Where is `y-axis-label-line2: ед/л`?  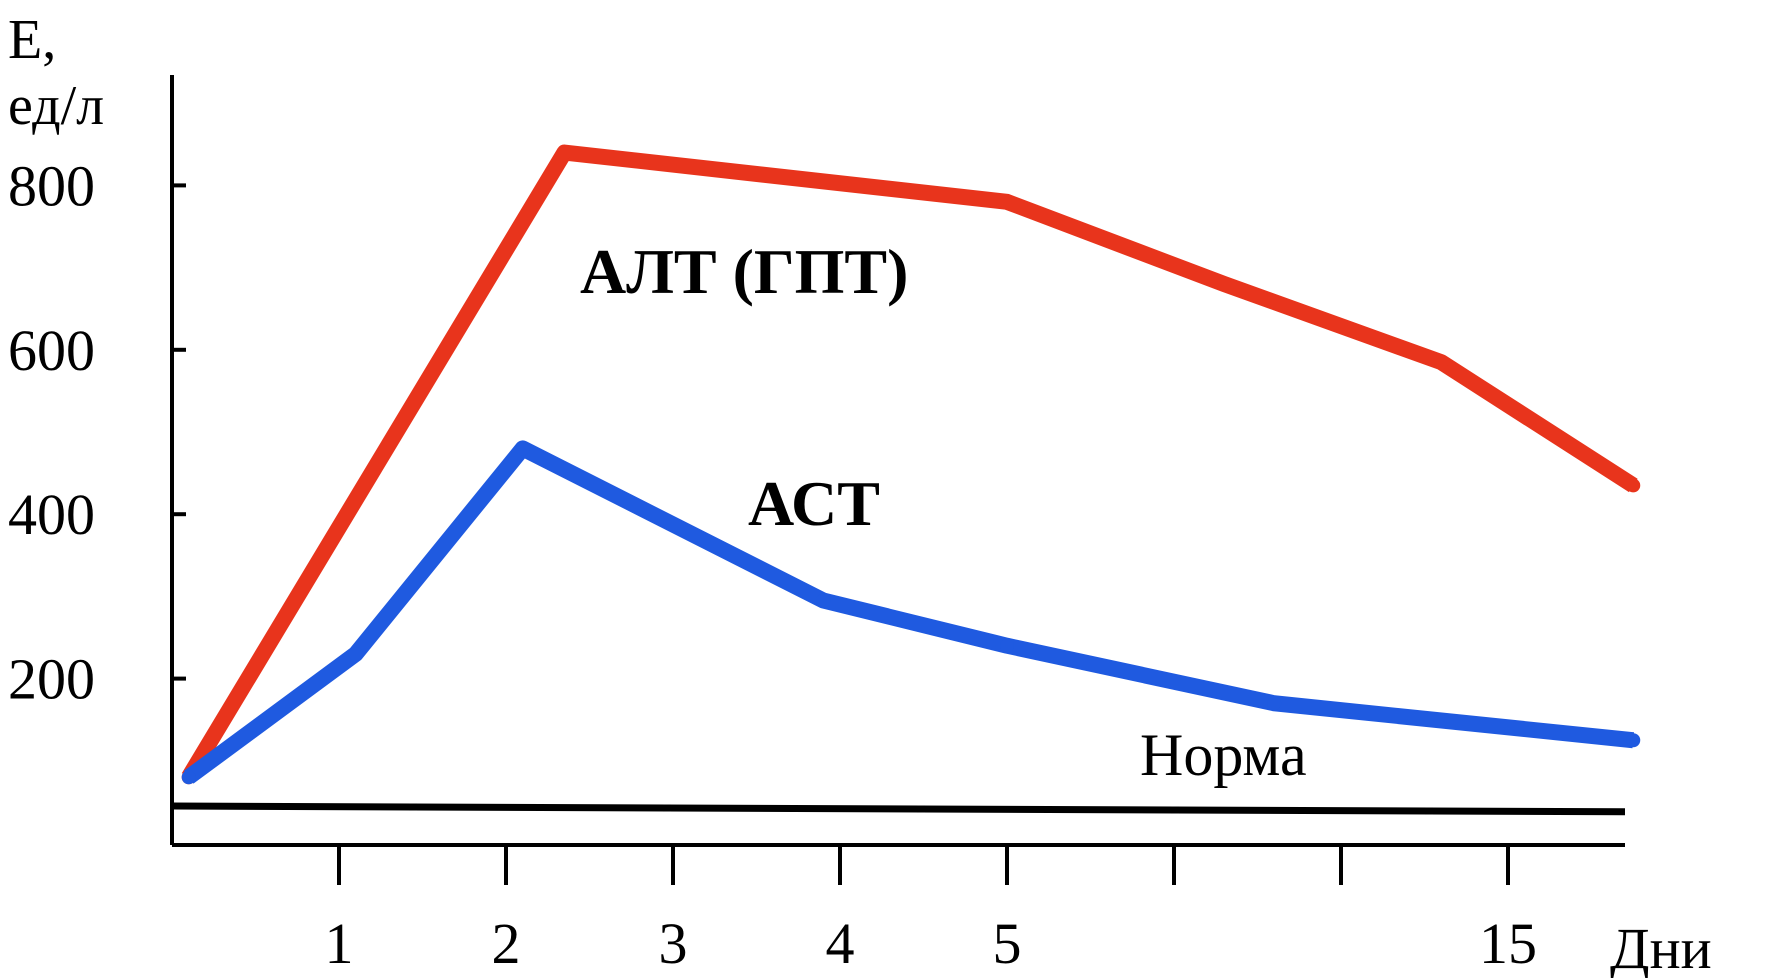
y-axis-label-line2: ед/л is located at coordinates (56, 106).